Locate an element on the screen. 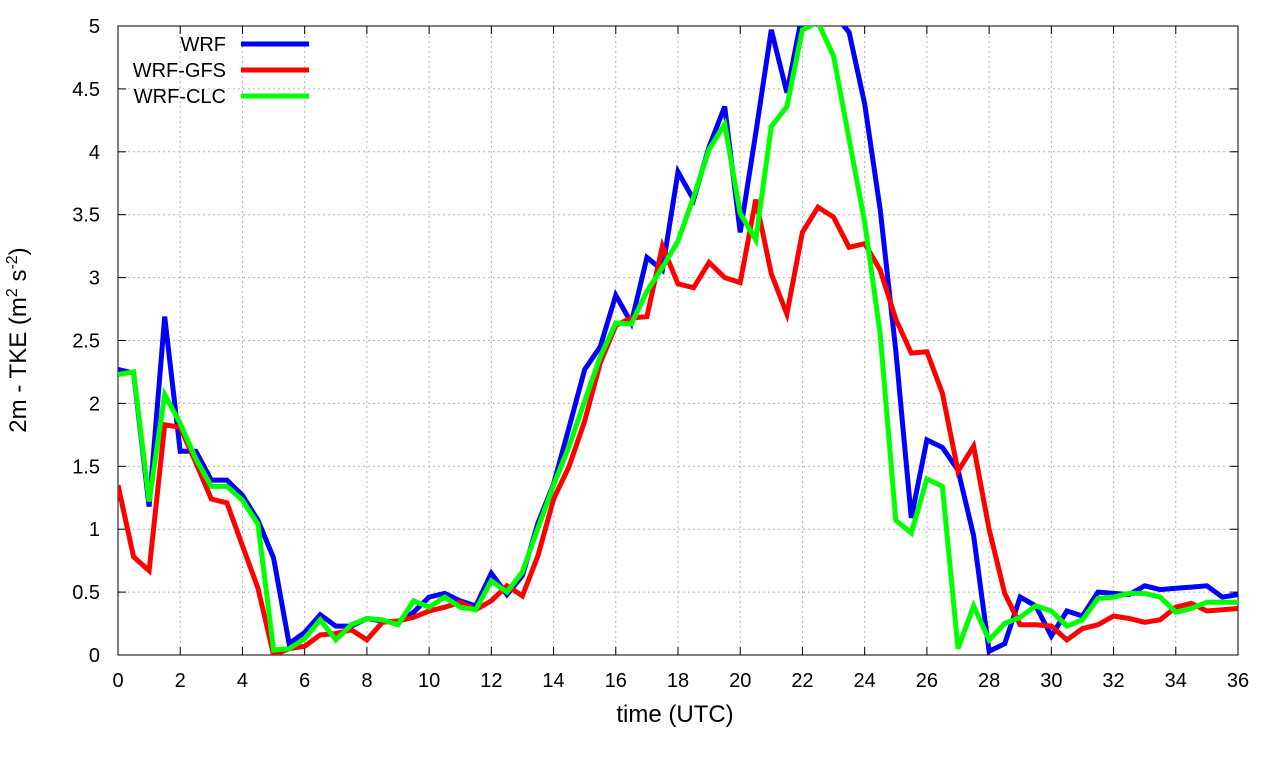 This screenshot has height=760, width=1280. y-axis-label: 2m - TKE (m2 s-2) is located at coordinates (18, 339).